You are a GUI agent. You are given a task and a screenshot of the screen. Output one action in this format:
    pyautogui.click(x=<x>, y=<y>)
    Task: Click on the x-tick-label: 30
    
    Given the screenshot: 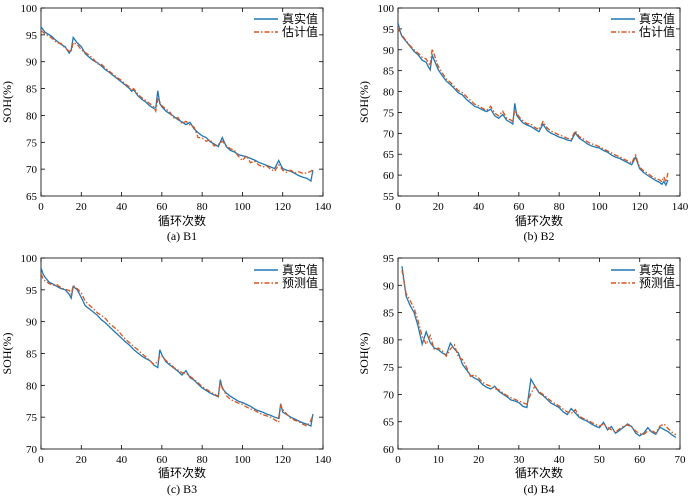 What is the action you would take?
    pyautogui.click(x=519, y=460)
    